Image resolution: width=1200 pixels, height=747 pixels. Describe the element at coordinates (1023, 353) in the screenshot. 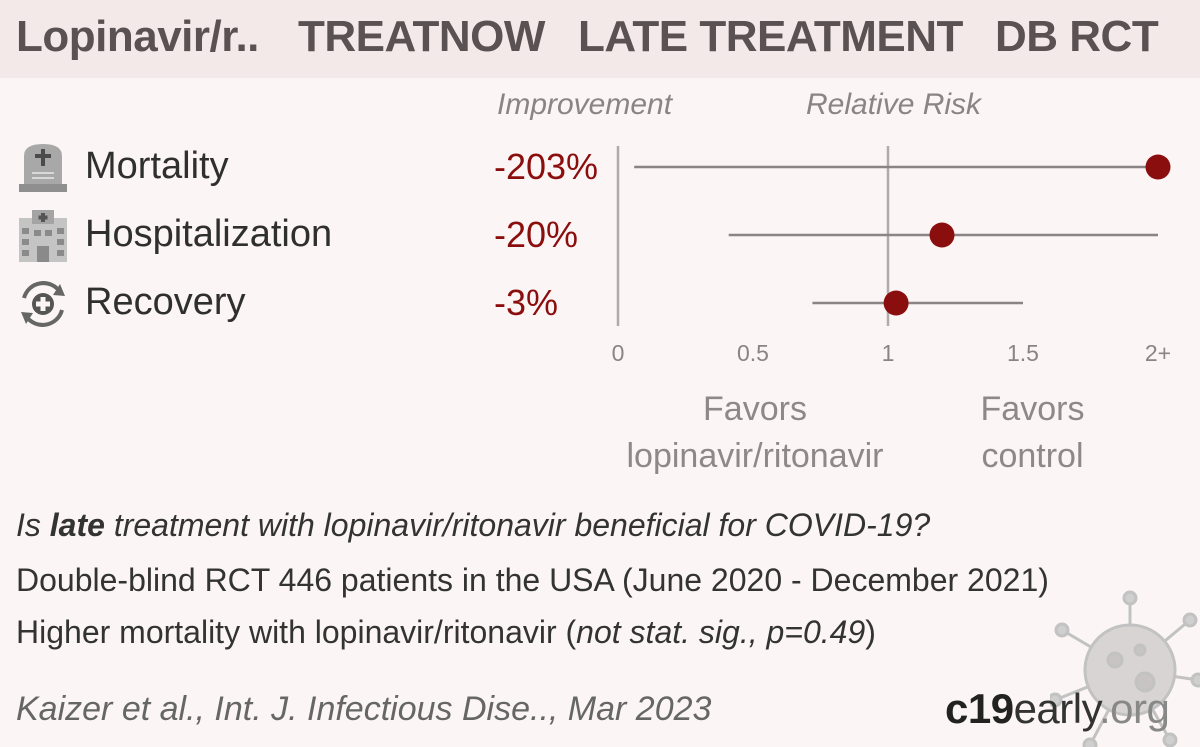

I see `x-tick-label: 1.5` at that location.